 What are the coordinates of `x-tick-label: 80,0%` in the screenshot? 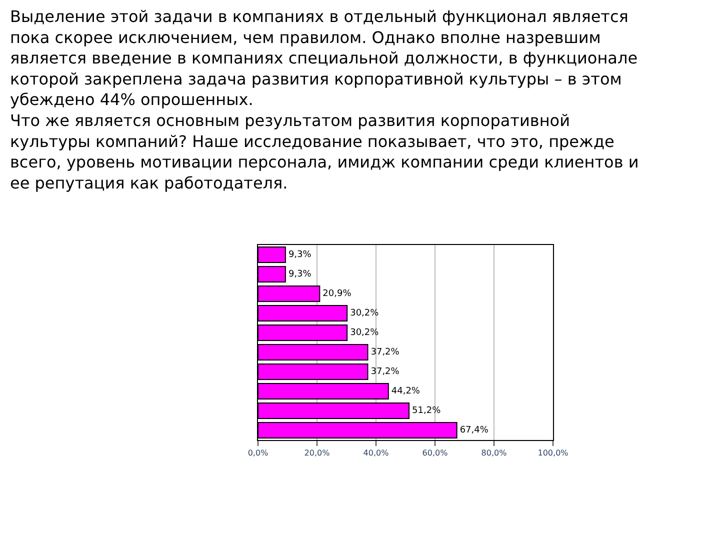 It's located at (494, 453).